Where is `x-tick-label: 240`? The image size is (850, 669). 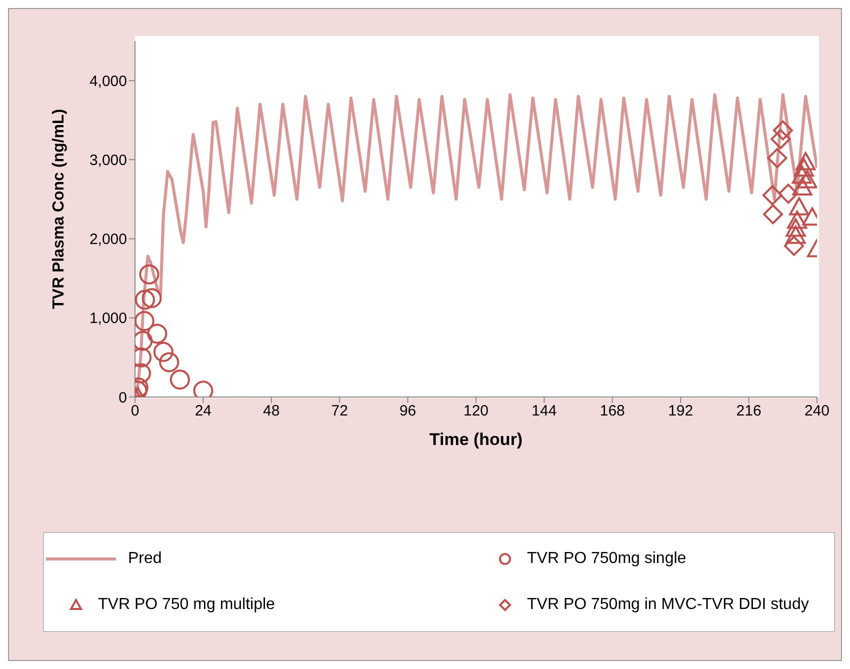 x-tick-label: 240 is located at coordinates (817, 411).